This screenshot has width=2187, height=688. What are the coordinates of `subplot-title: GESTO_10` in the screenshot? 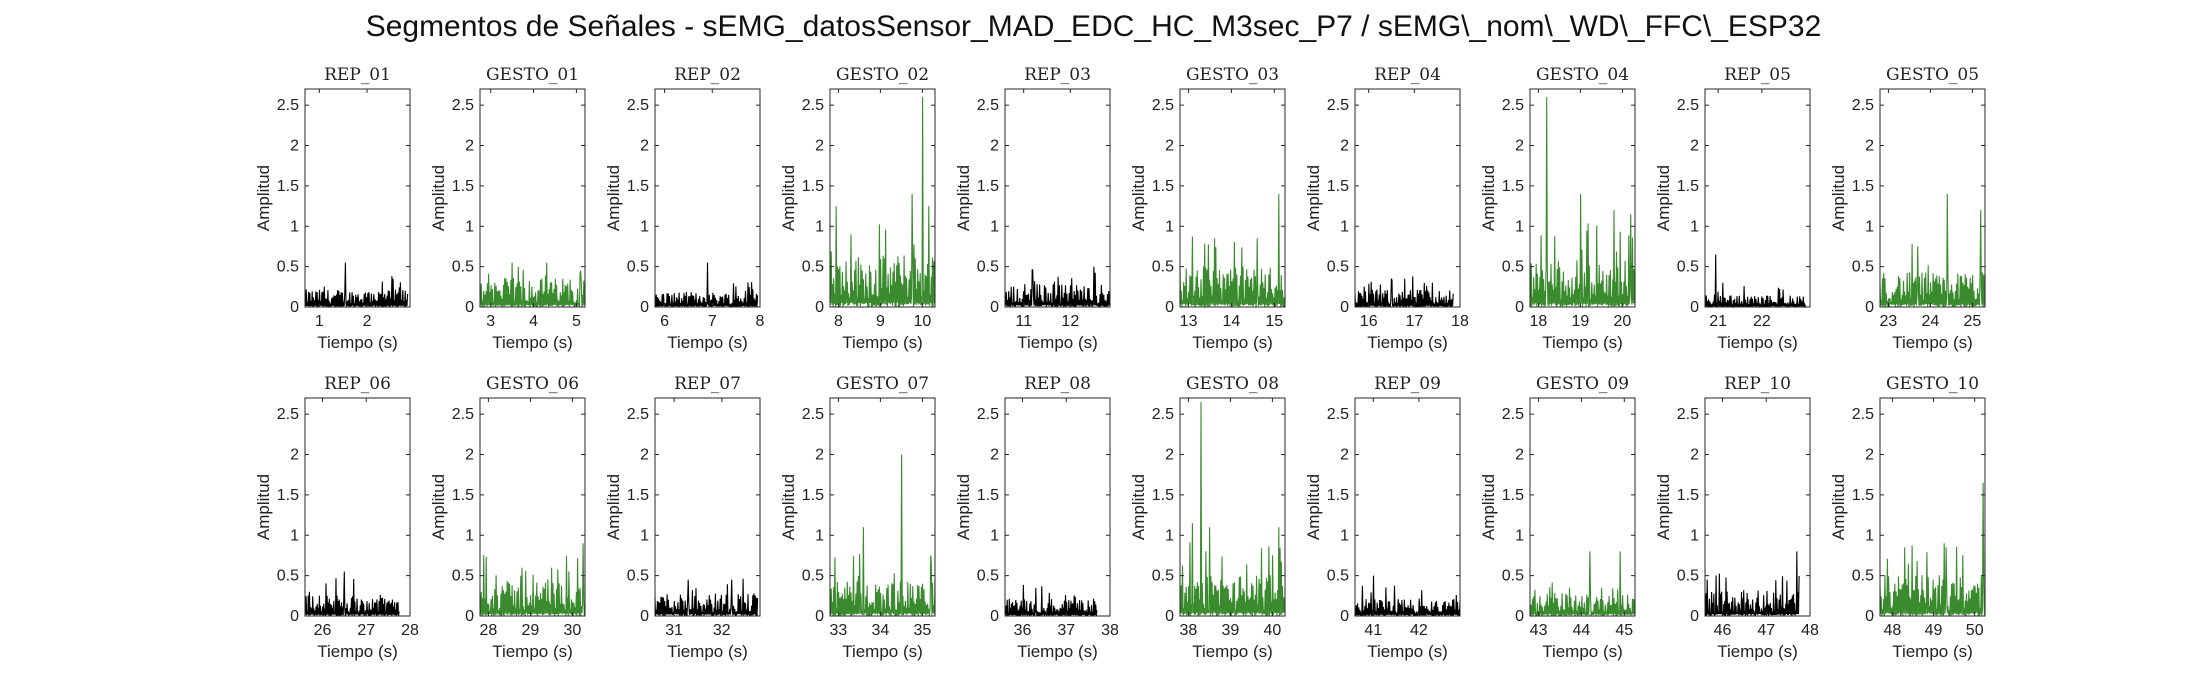 It's located at (1932, 384).